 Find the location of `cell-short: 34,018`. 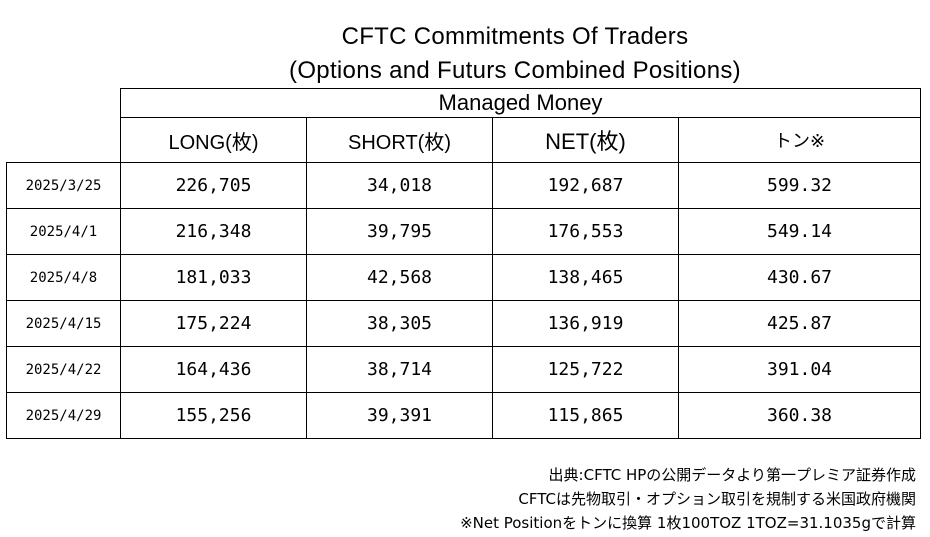

cell-short: 34,018 is located at coordinates (399, 185).